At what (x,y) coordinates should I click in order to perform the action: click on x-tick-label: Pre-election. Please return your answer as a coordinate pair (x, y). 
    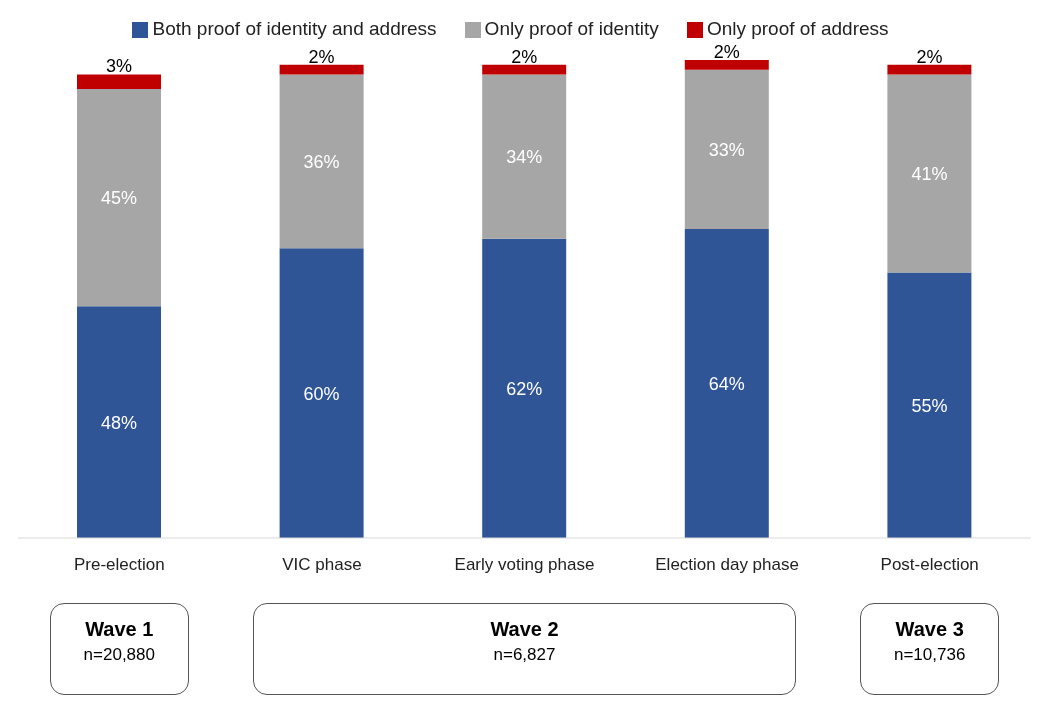
    Looking at the image, I should click on (119, 565).